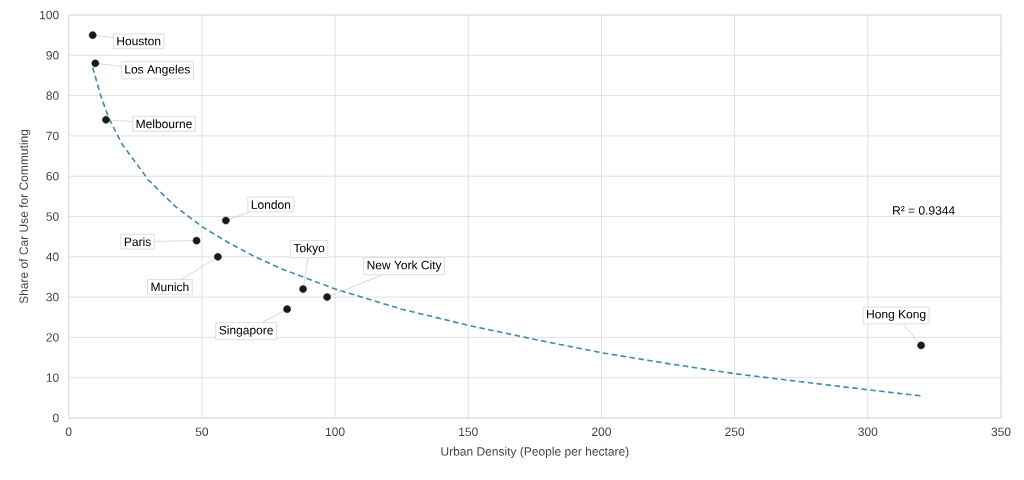  I want to click on annotation: Singapore, so click(246, 331).